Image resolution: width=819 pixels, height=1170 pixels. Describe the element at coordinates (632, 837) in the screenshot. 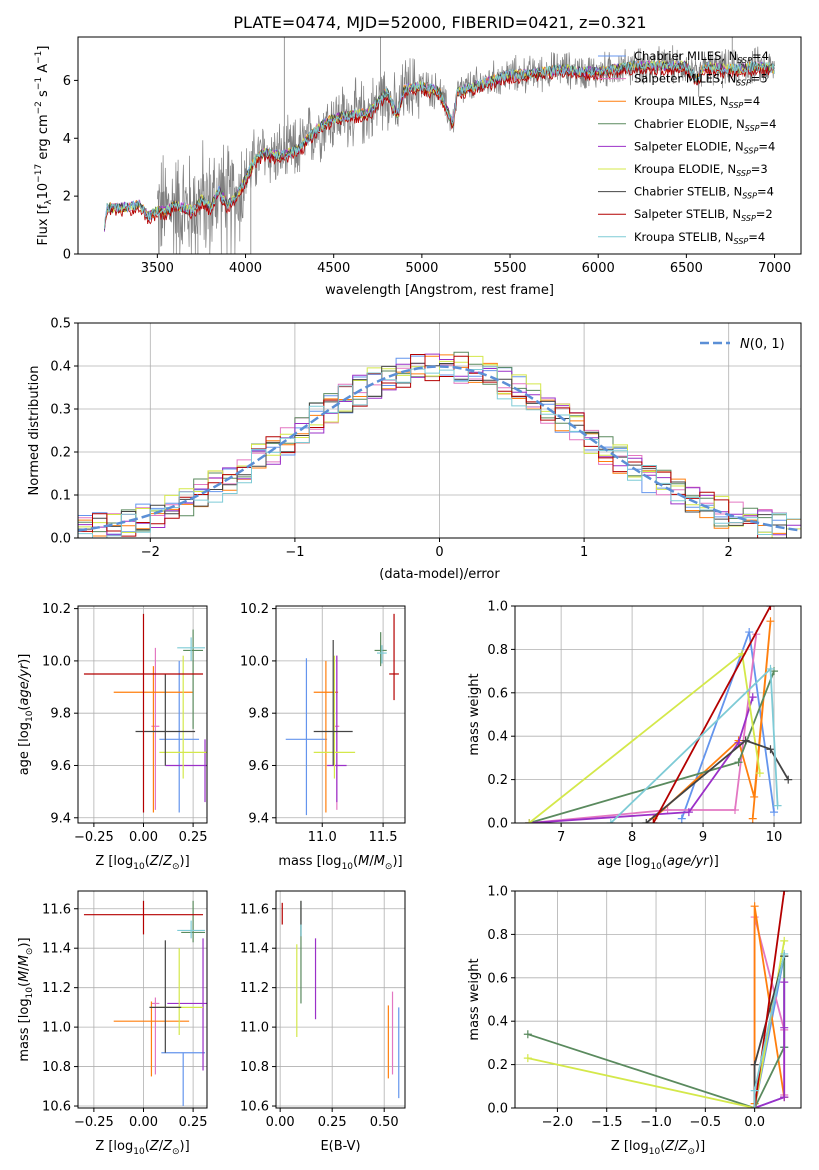

I see `x-tick-label: 8` at that location.